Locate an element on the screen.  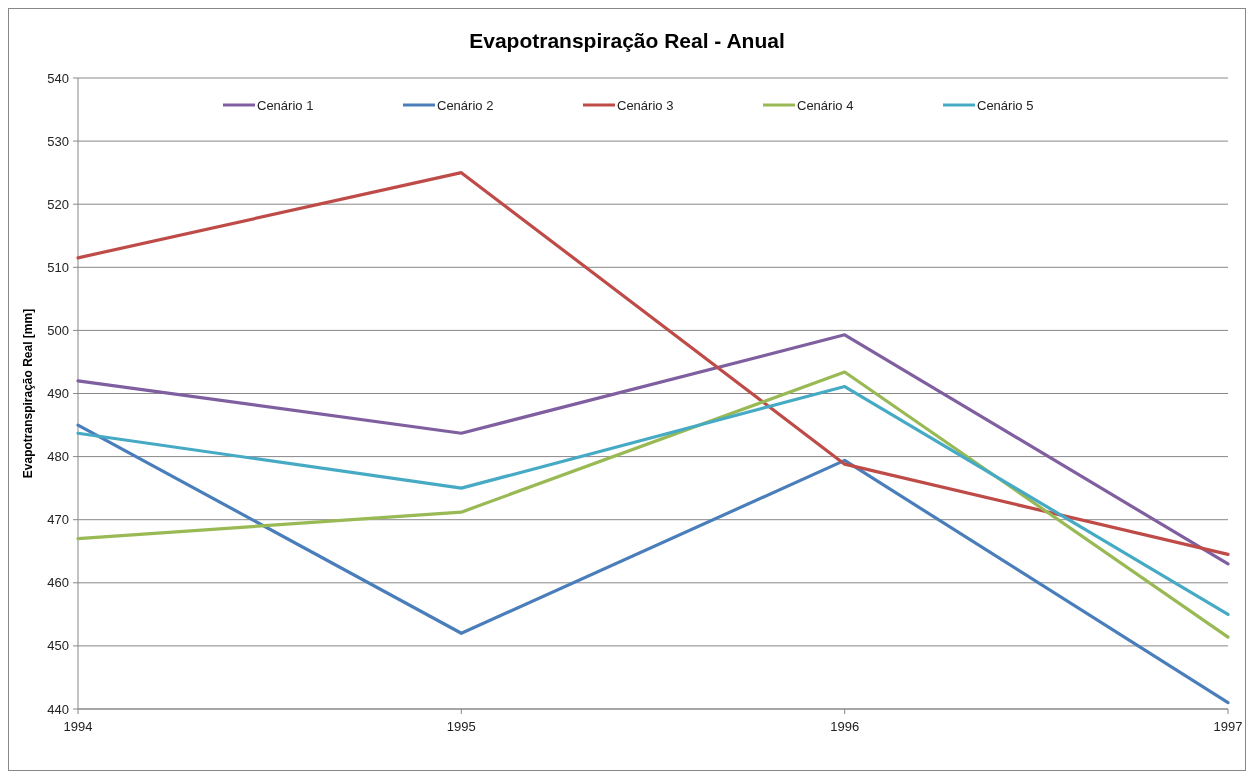
y-tick-label: 540 is located at coordinates (58, 78).